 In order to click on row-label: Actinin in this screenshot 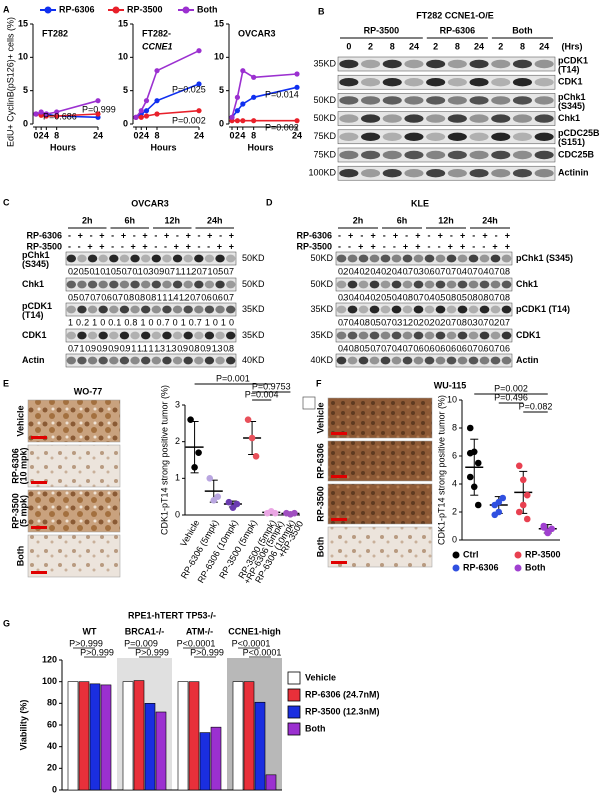, I will do `click(573, 173)`.